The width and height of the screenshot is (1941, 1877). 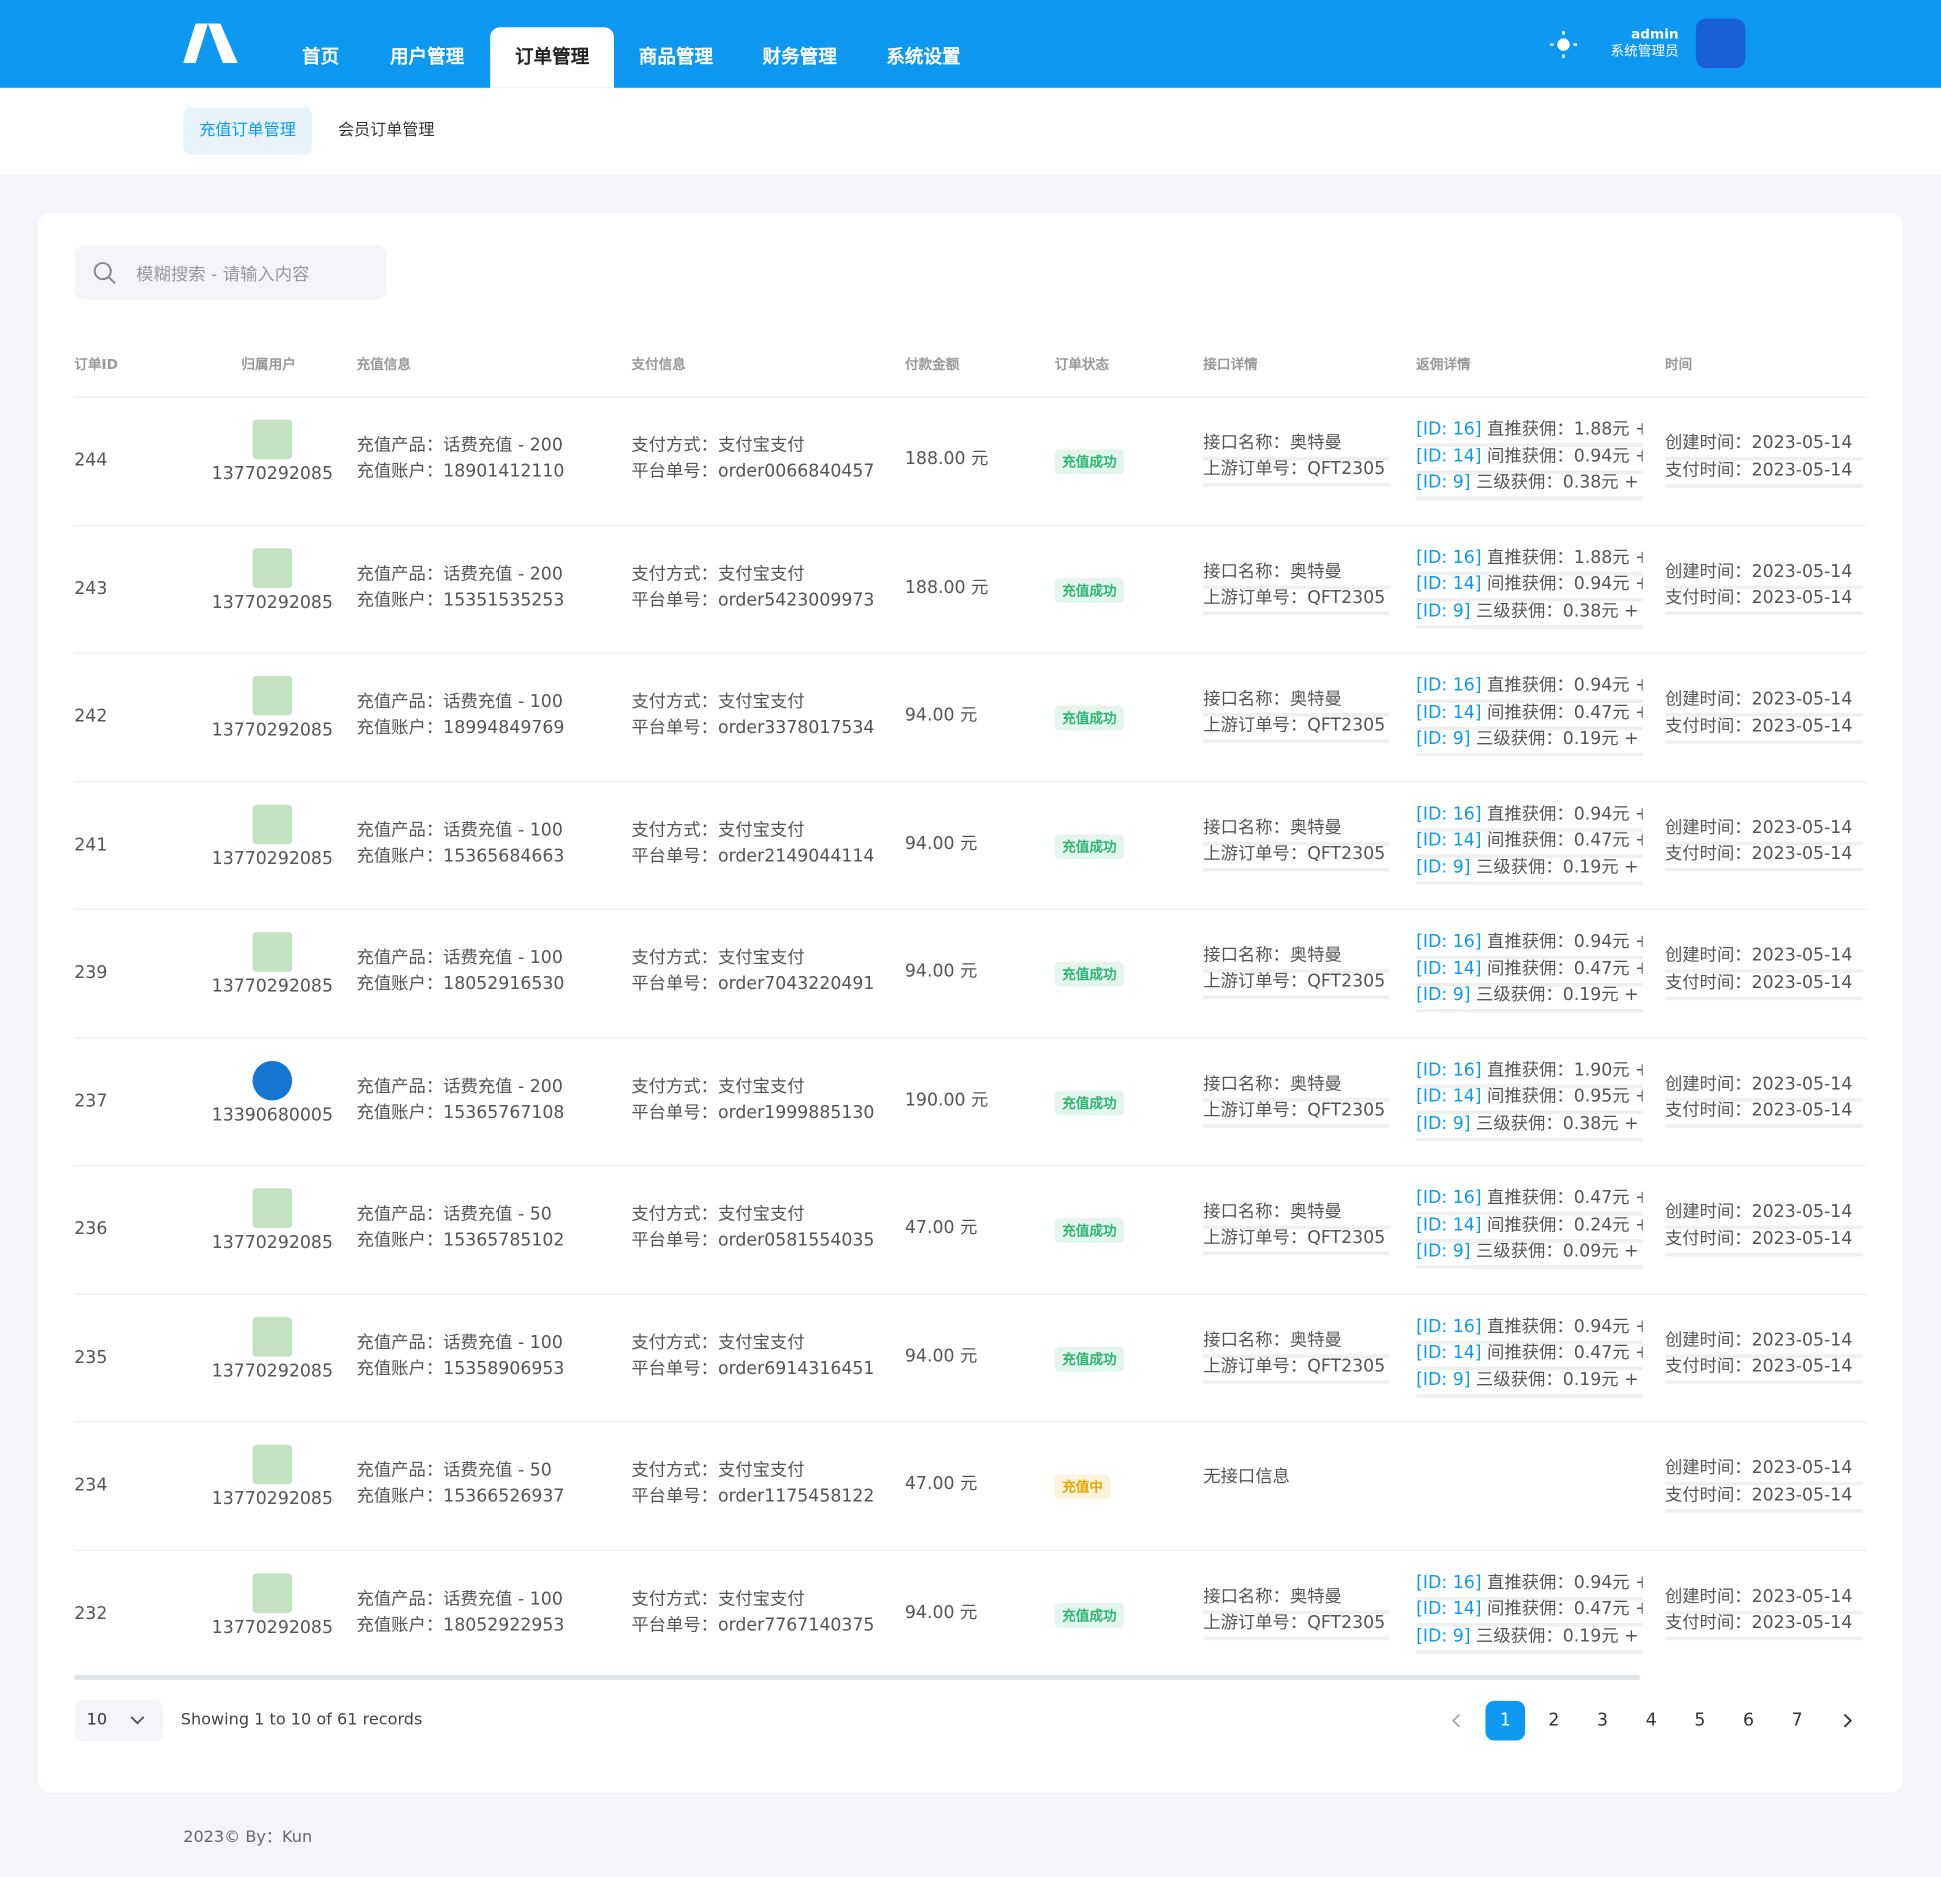 What do you see at coordinates (676, 57) in the screenshot?
I see `nav-item: 商品管理` at bounding box center [676, 57].